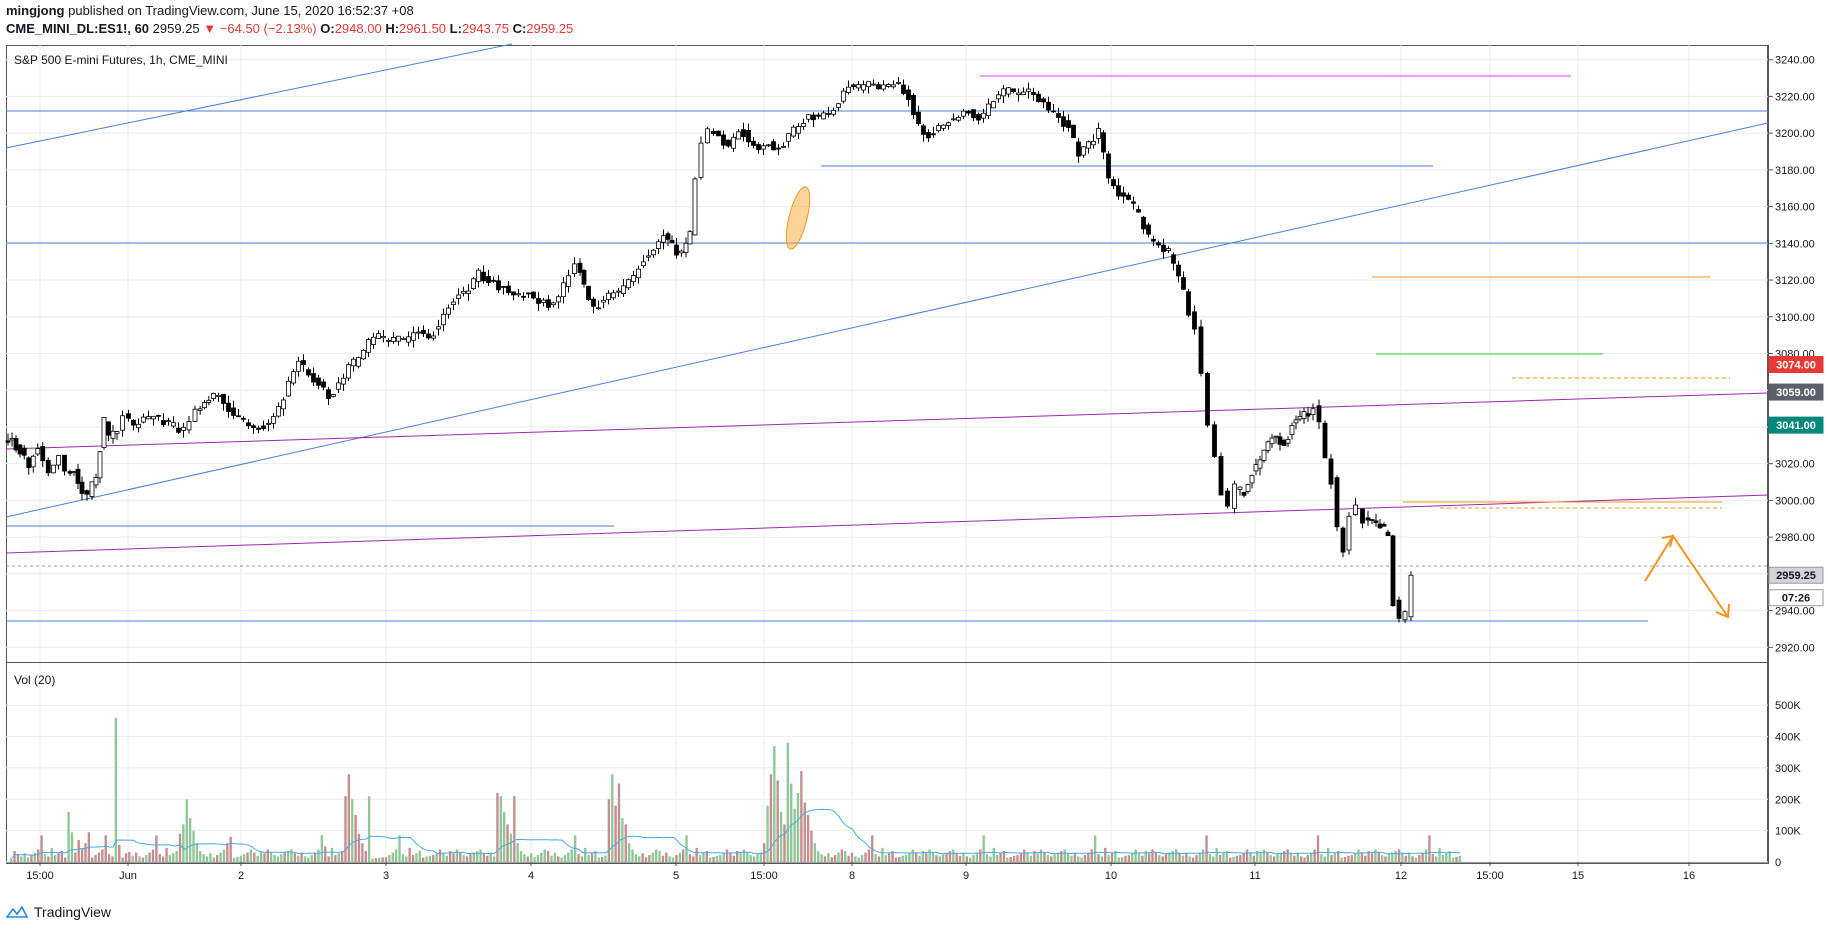 Image resolution: width=1828 pixels, height=930 pixels. I want to click on trendline-upper-left, so click(259, 96).